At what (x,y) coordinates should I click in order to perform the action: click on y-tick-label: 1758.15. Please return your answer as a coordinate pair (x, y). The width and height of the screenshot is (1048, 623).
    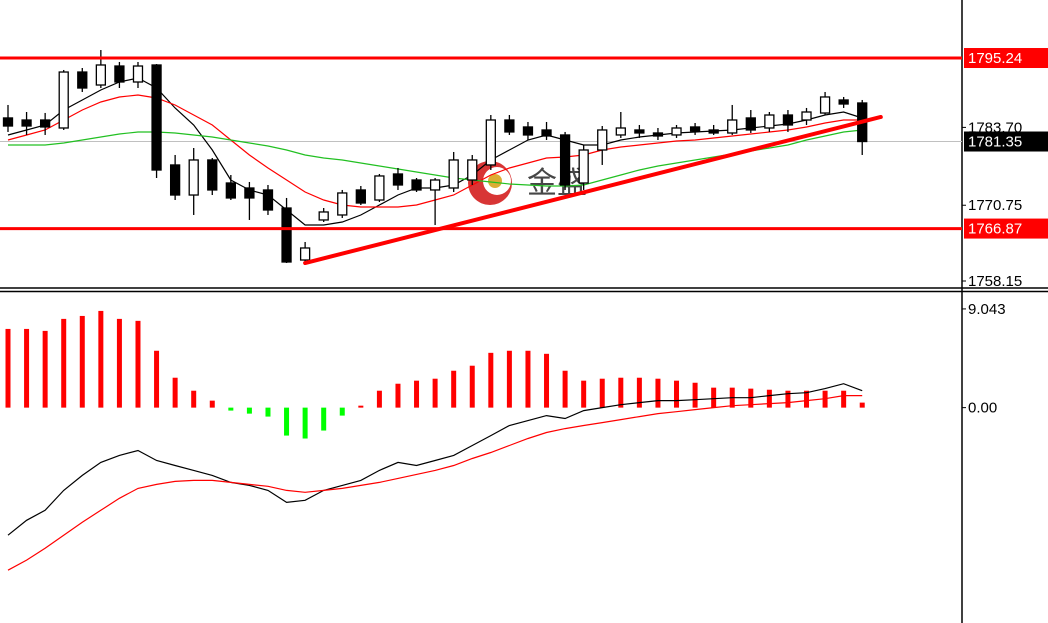
    Looking at the image, I should click on (995, 281).